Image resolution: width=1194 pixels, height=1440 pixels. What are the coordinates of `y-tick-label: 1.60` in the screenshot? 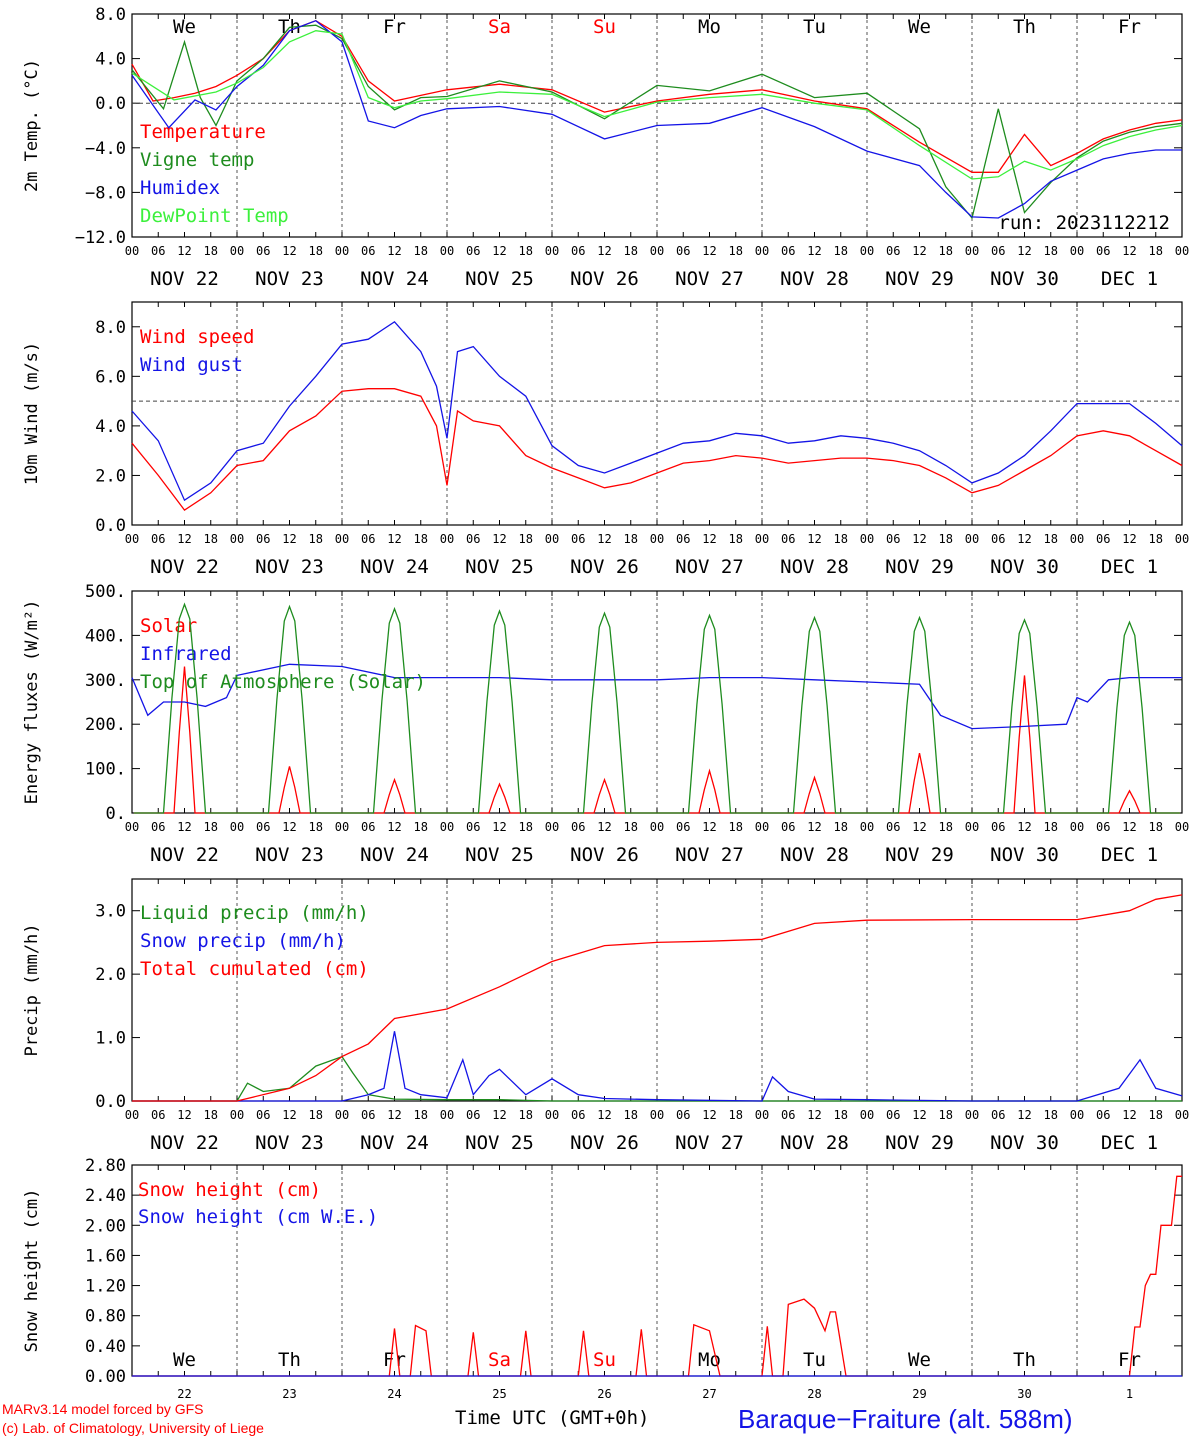 It's located at (105, 1256).